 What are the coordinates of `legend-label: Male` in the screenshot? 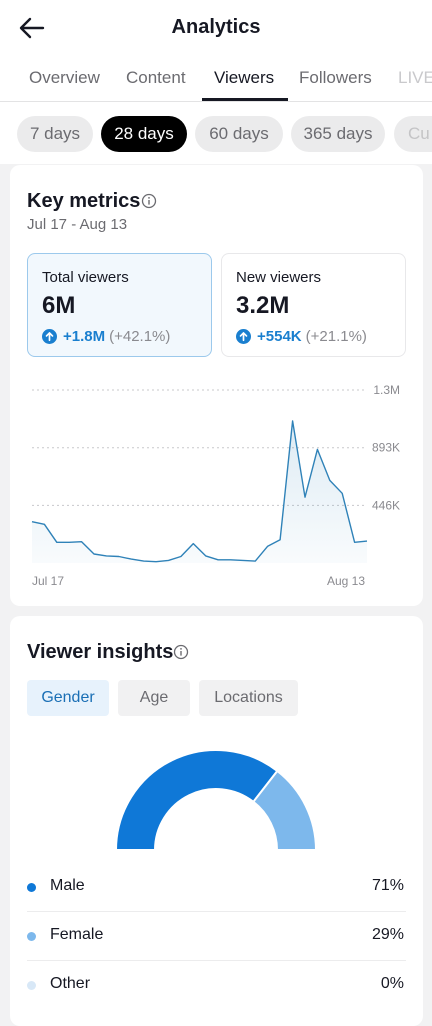 It's located at (67, 885).